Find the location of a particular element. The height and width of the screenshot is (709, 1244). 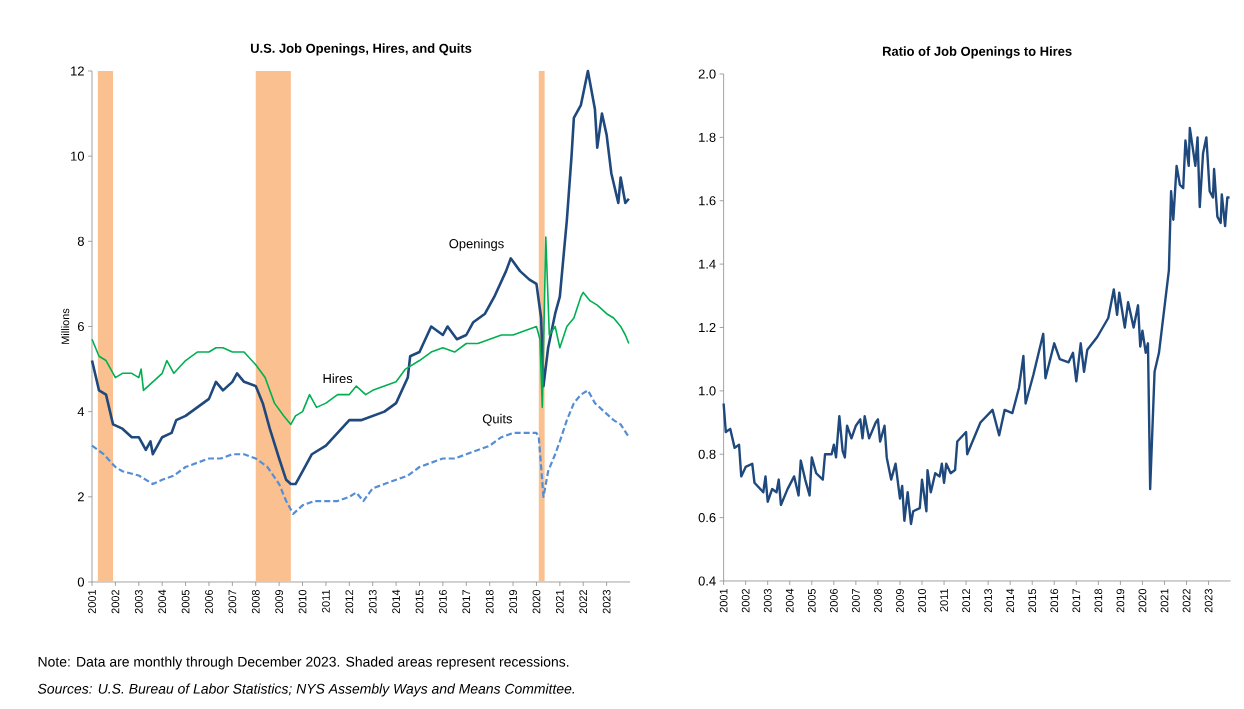

y-tick-label: 1.8 is located at coordinates (707, 137).